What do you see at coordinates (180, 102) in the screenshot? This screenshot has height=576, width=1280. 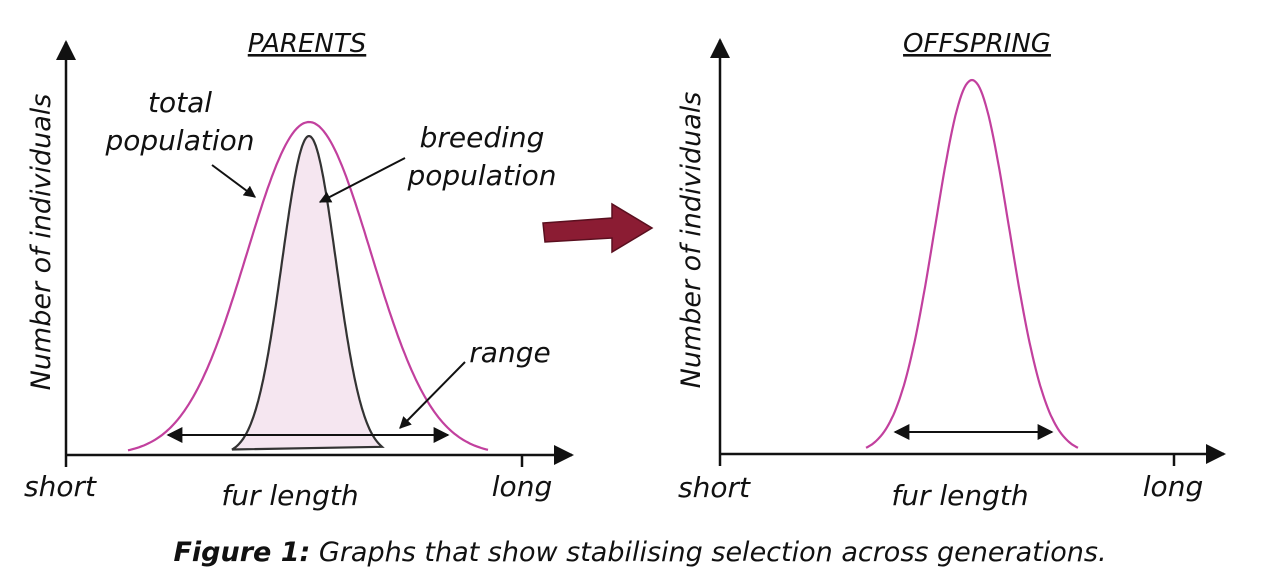 I see `total-population-label-line1: total` at bounding box center [180, 102].